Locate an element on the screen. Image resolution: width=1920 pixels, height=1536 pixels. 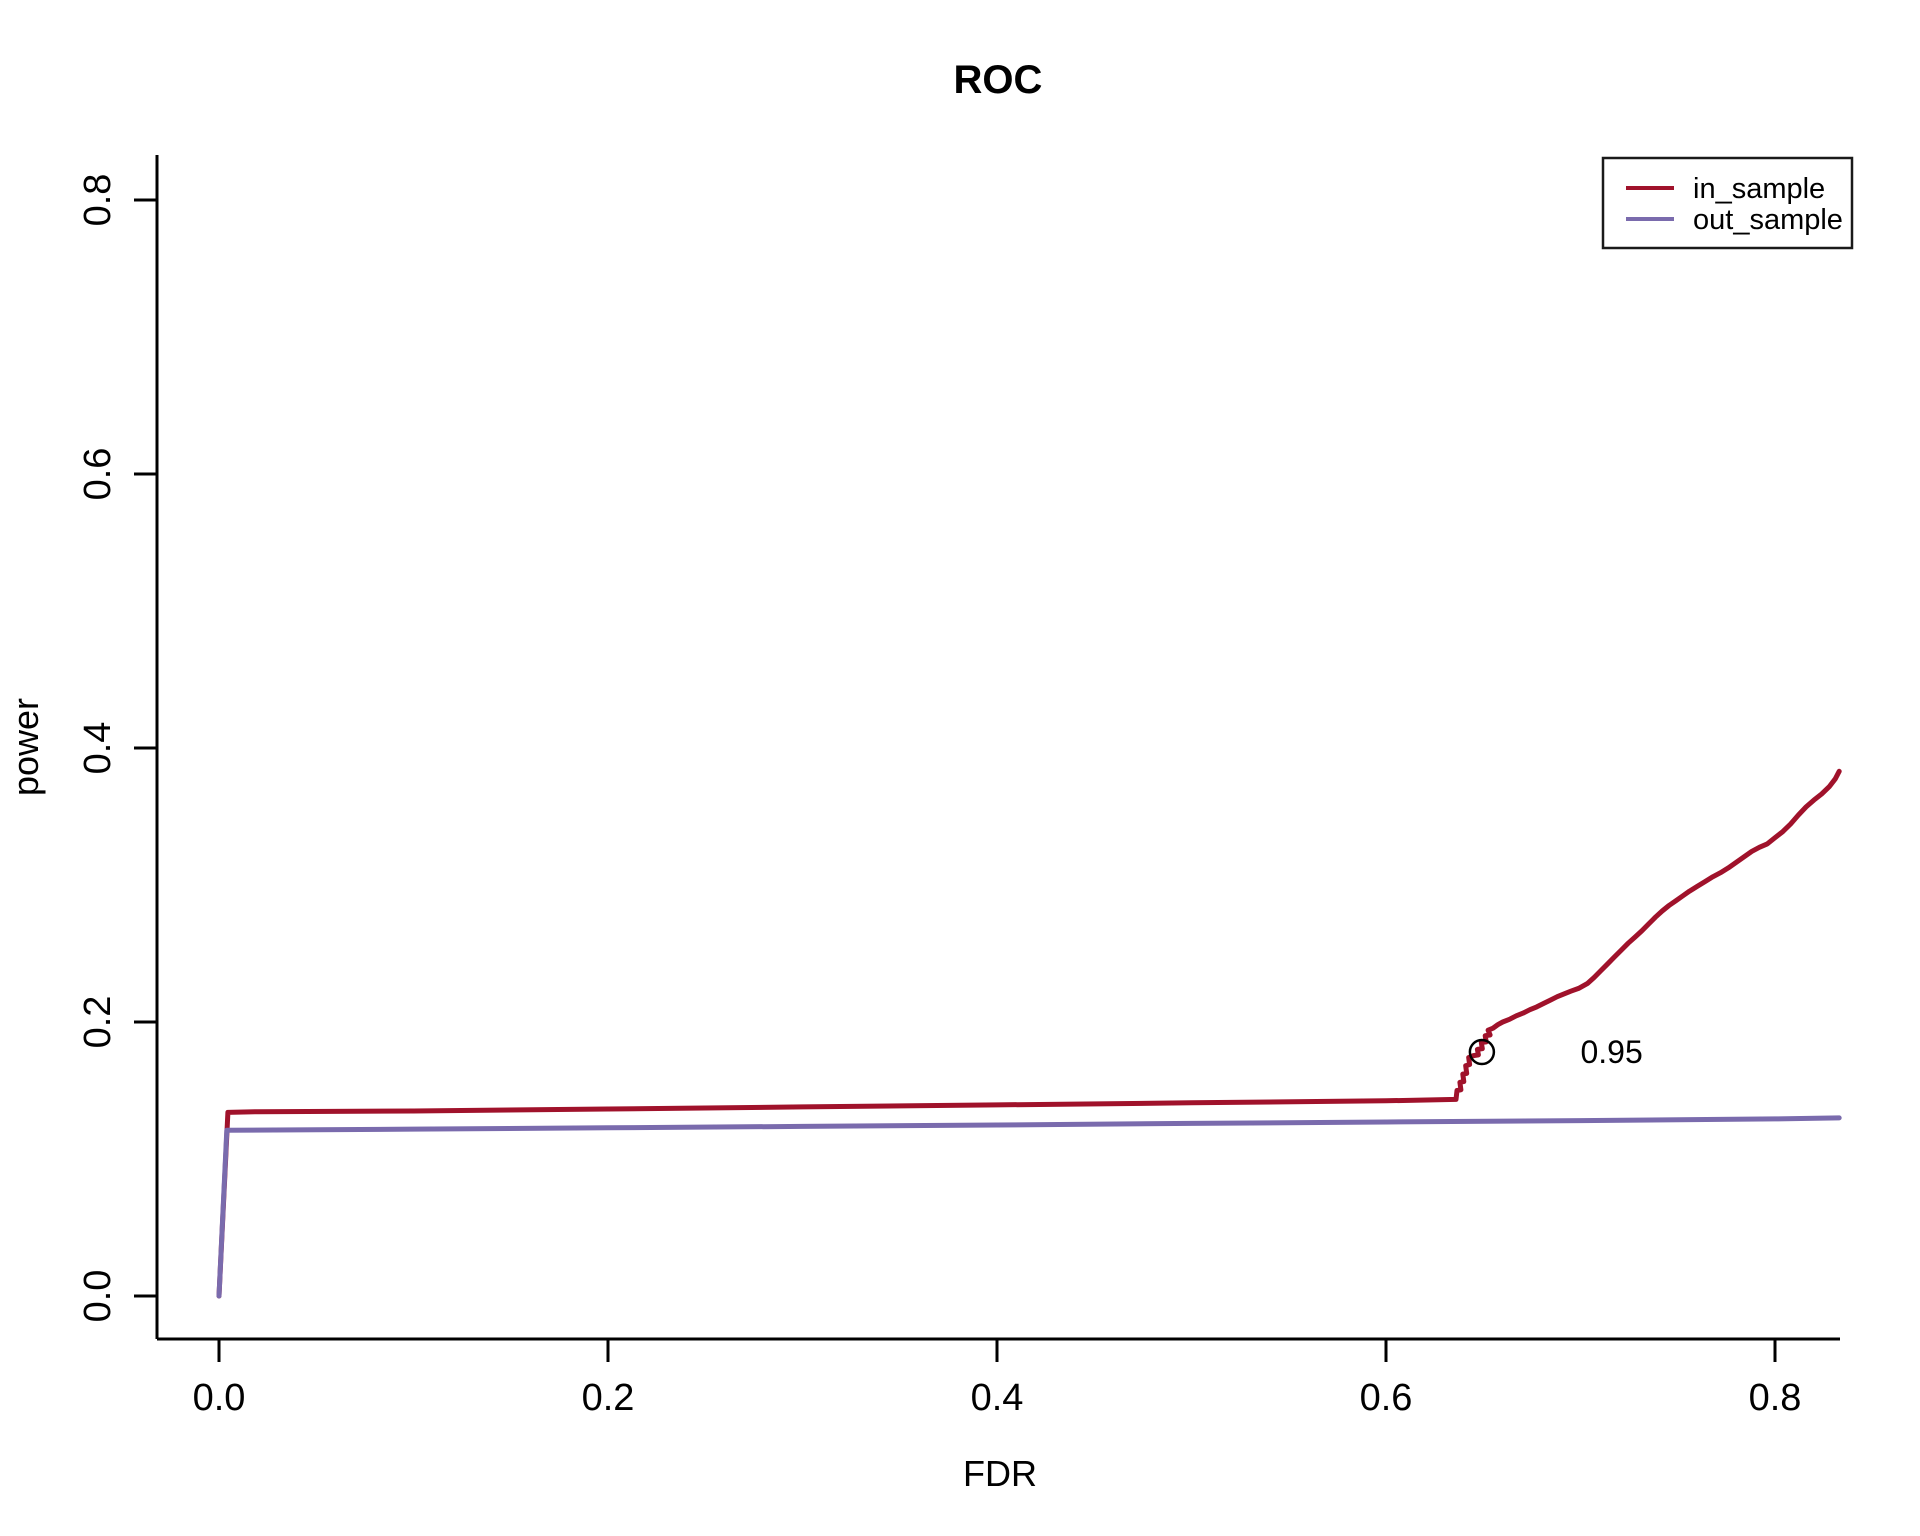
legend-box is located at coordinates (1727, 203).